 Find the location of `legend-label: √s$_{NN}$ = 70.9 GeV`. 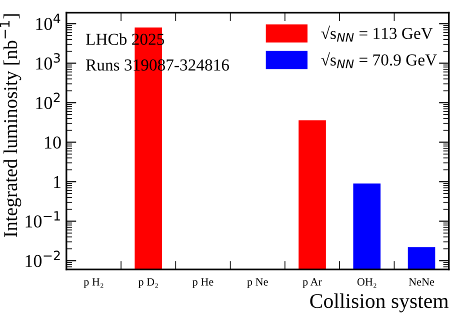

legend-label: √s$_{NN}$ = 70.9 GeV is located at coordinates (379, 60).